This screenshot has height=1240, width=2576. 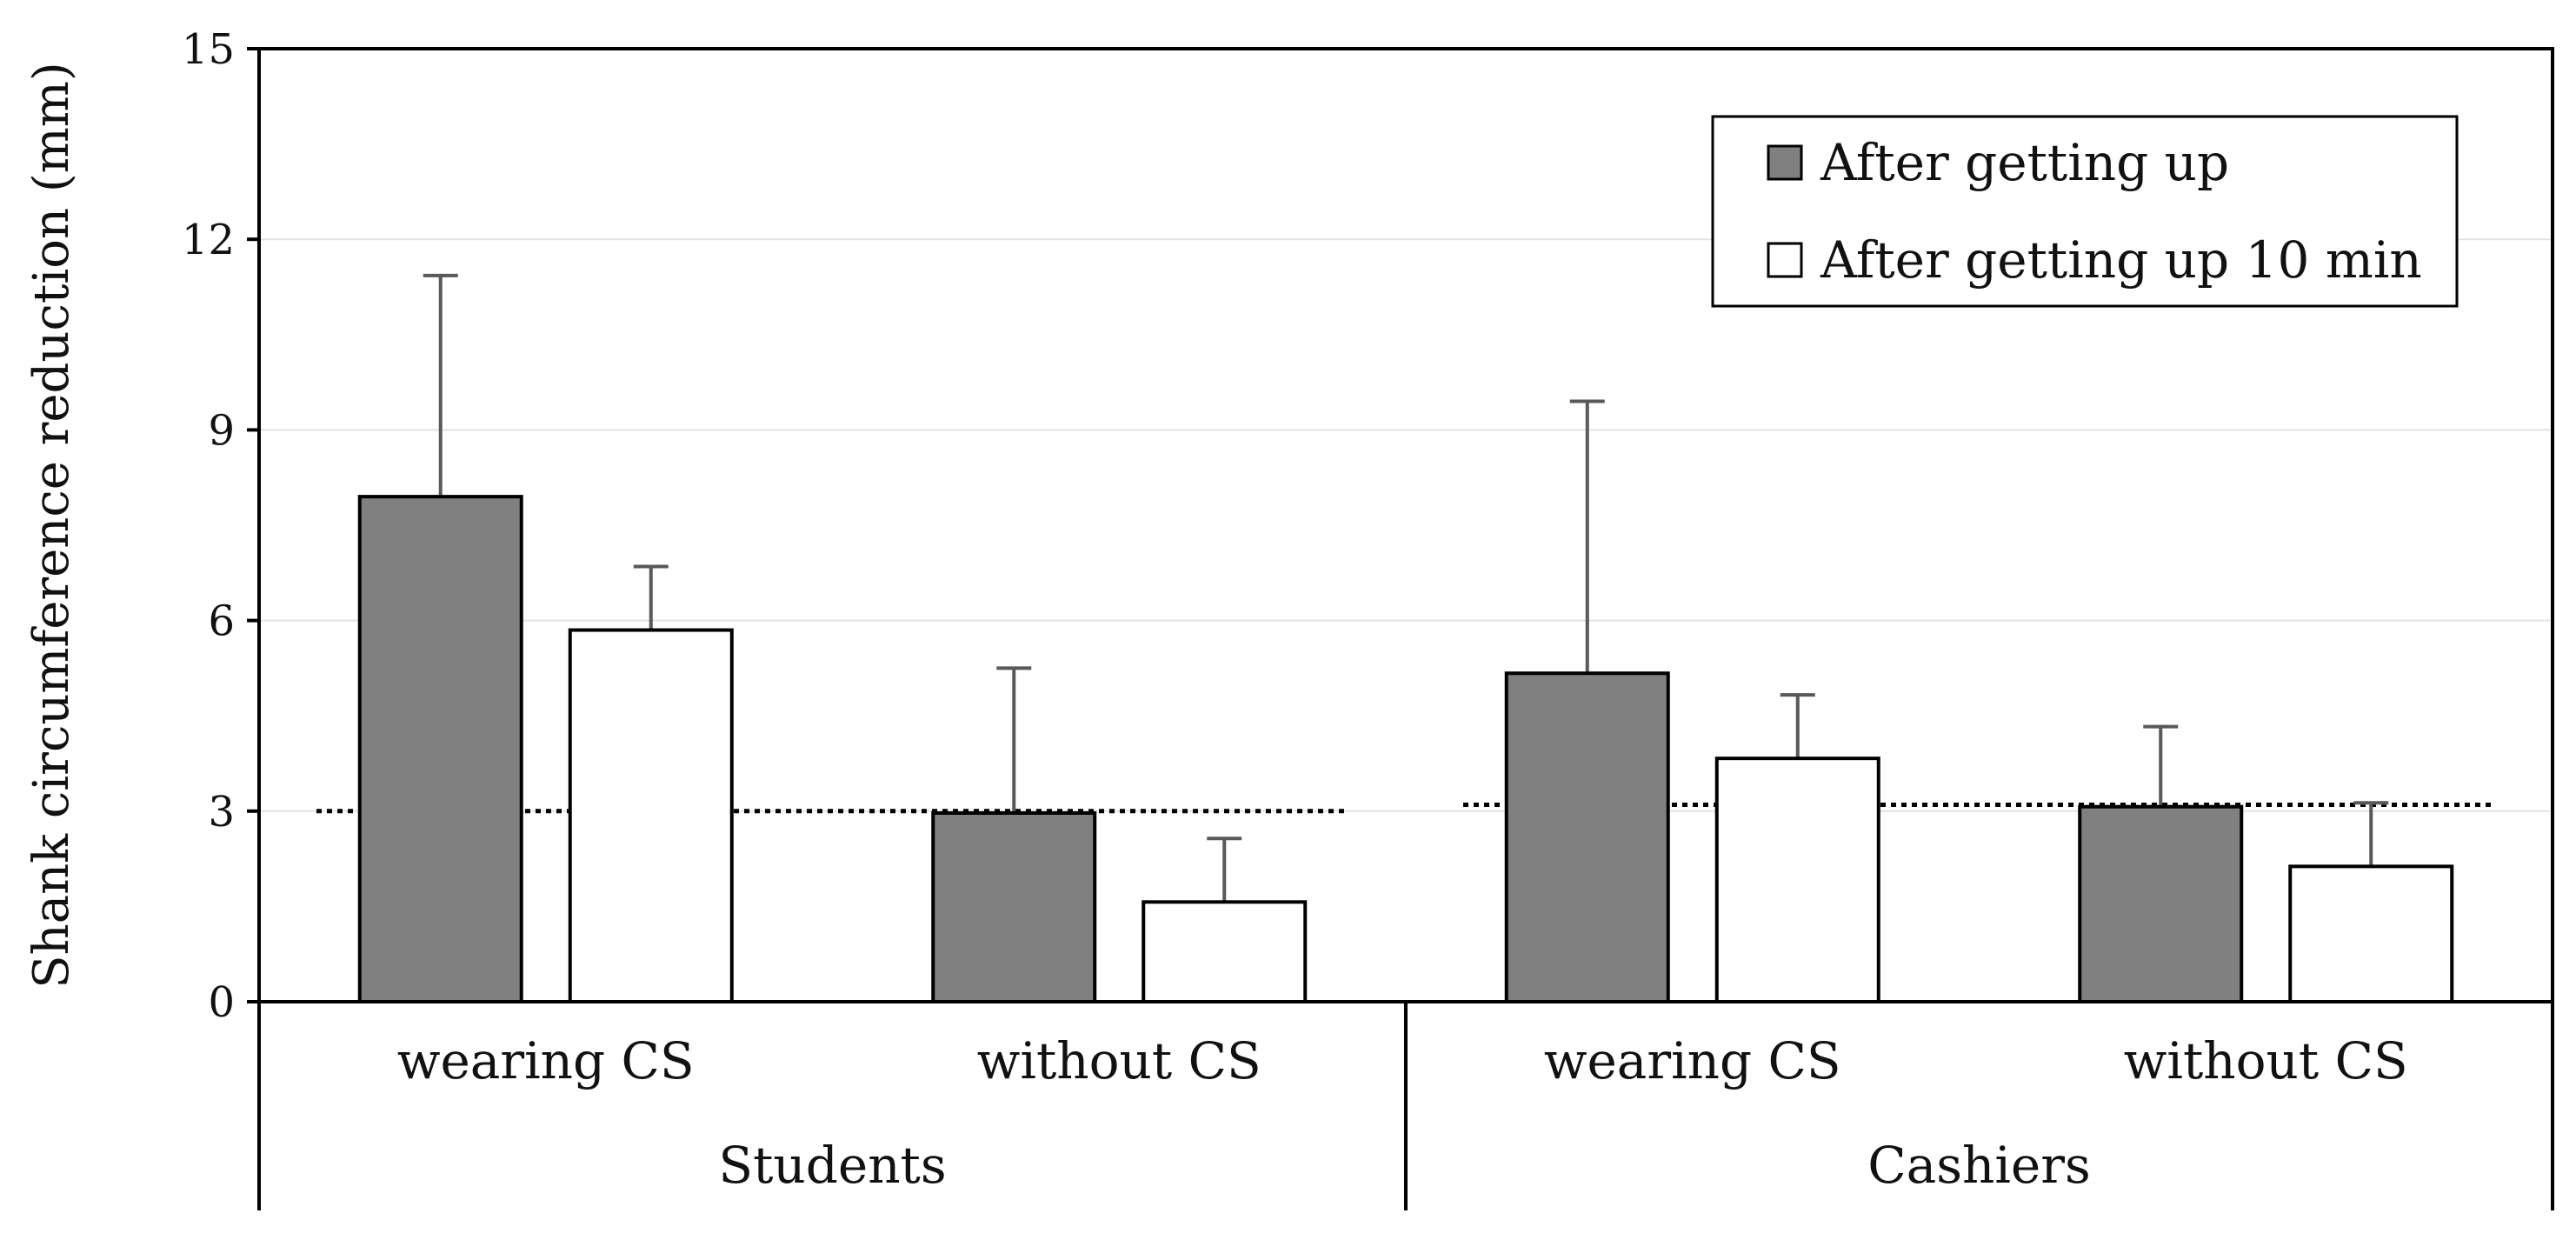 I want to click on category-label-2: wearing CS, so click(x=1692, y=1060).